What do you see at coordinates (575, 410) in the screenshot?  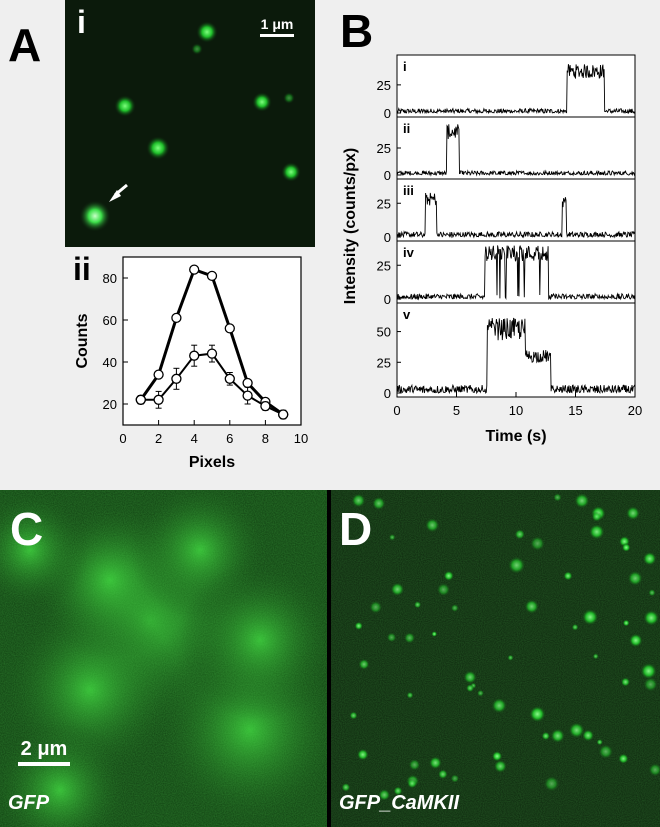 I see `x-tick-label-b: 15` at bounding box center [575, 410].